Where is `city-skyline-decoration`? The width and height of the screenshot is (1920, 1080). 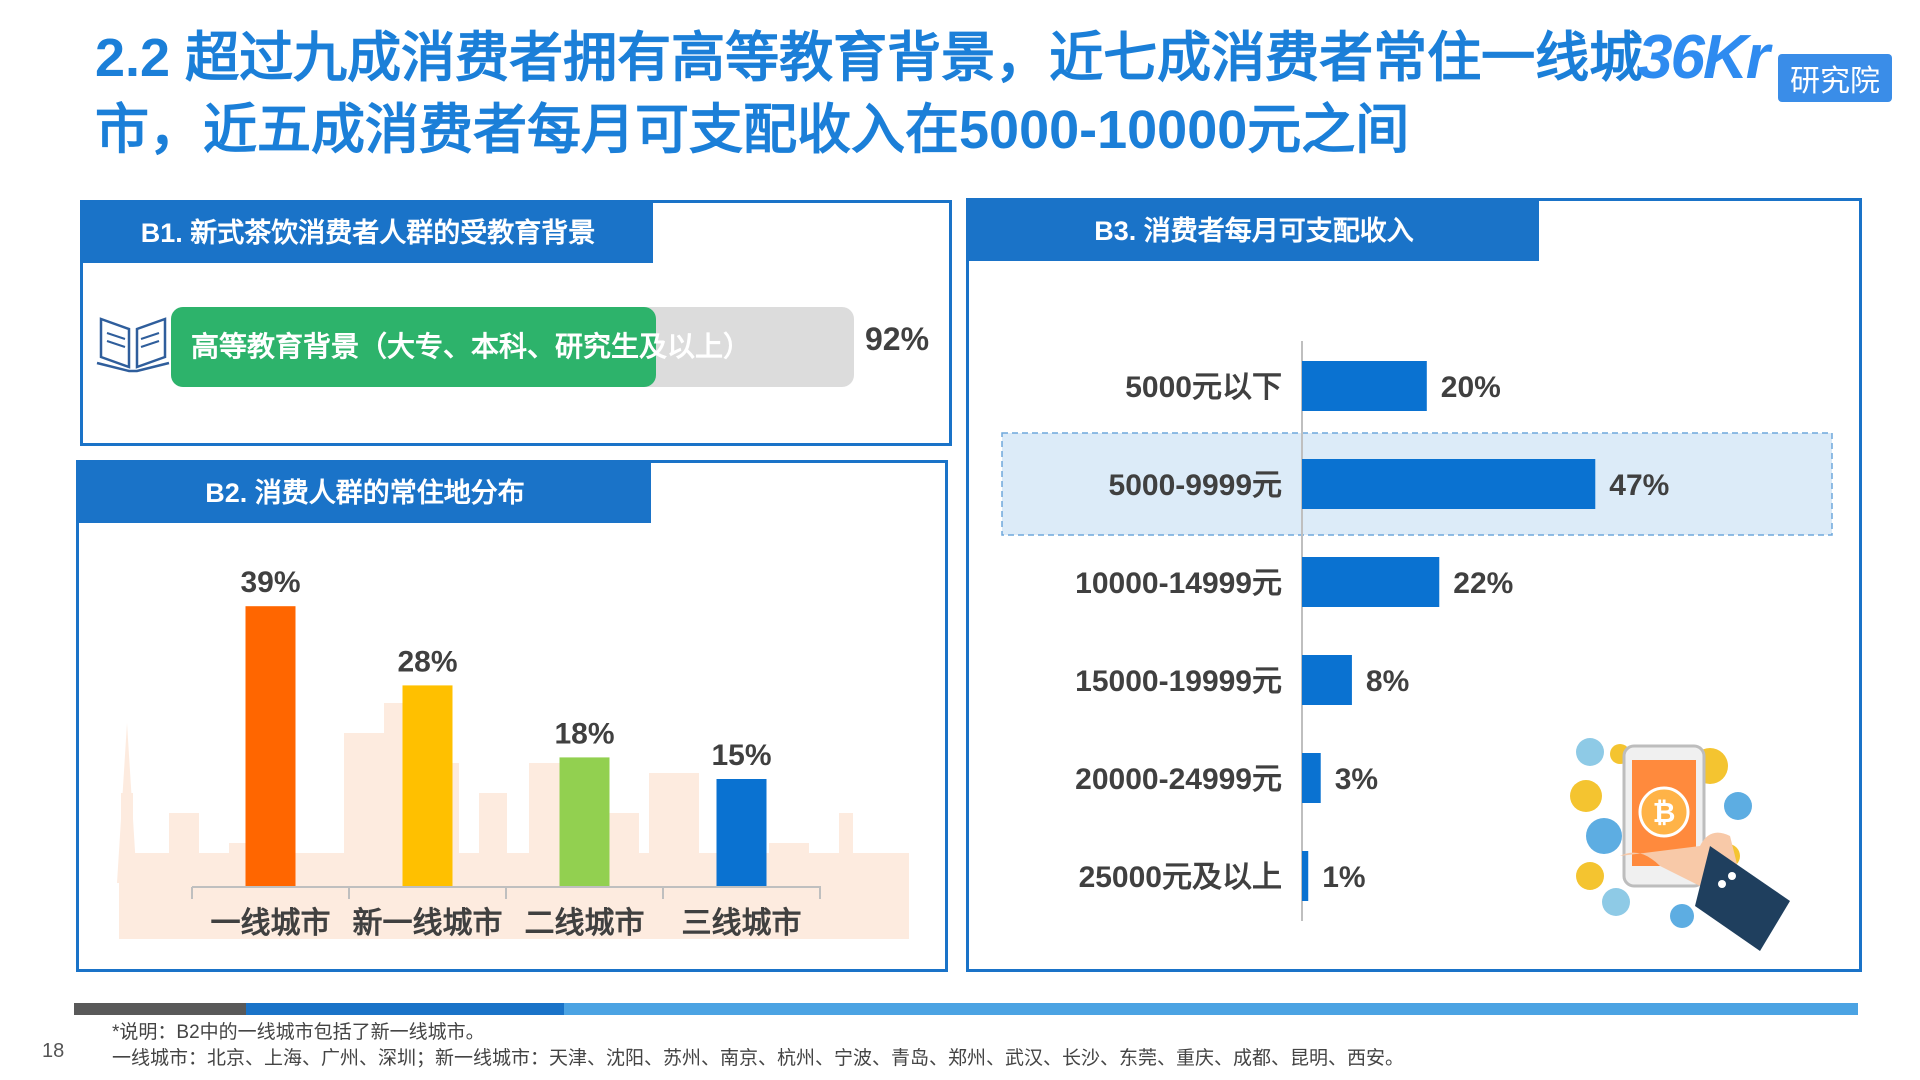
city-skyline-decoration is located at coordinates (513, 821).